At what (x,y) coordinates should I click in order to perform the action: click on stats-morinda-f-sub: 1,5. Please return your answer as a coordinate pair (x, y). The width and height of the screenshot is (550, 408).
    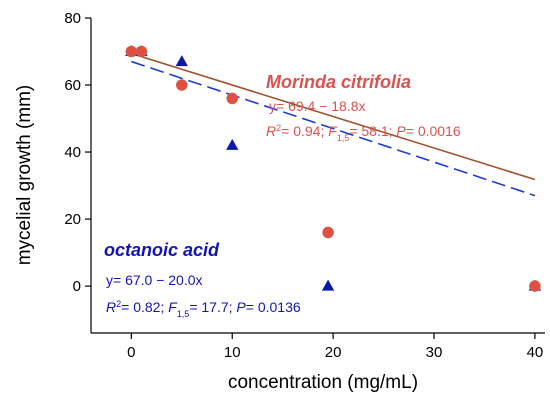
    Looking at the image, I should click on (343, 138).